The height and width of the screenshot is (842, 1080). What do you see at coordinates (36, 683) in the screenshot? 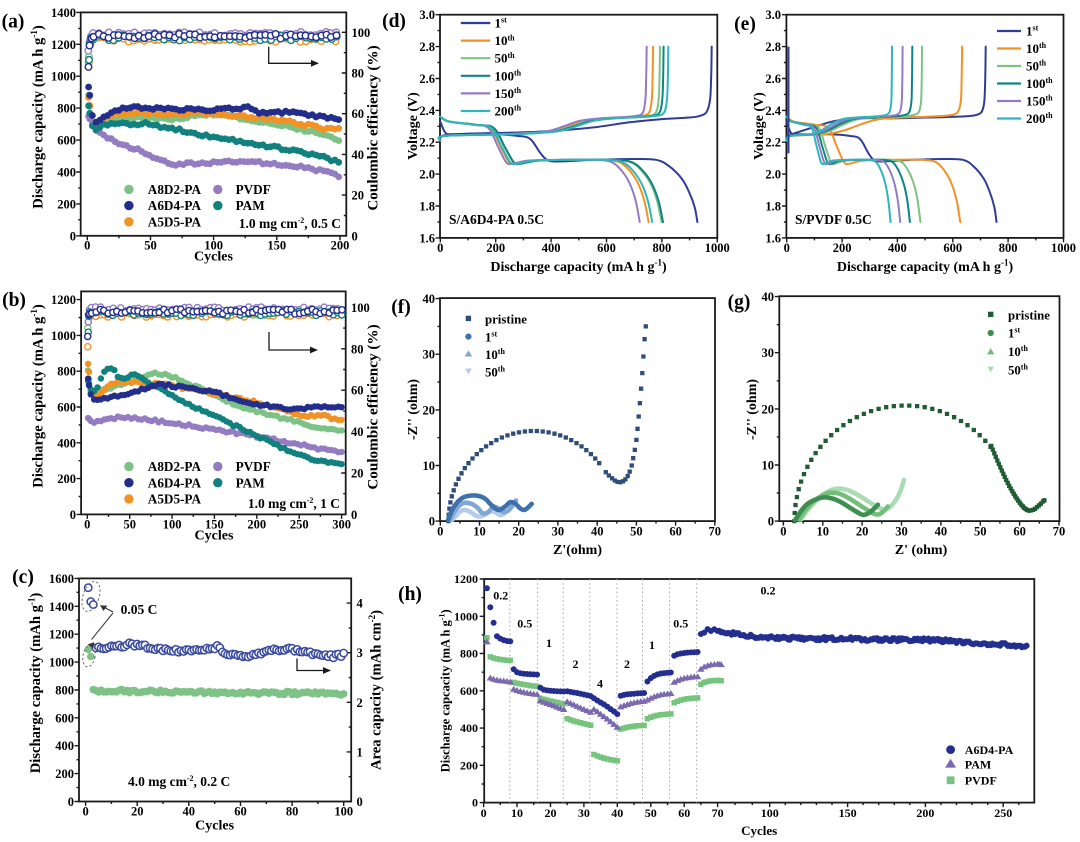
I see `svg-text: Discharge capacity (mAh g-1)` at bounding box center [36, 683].